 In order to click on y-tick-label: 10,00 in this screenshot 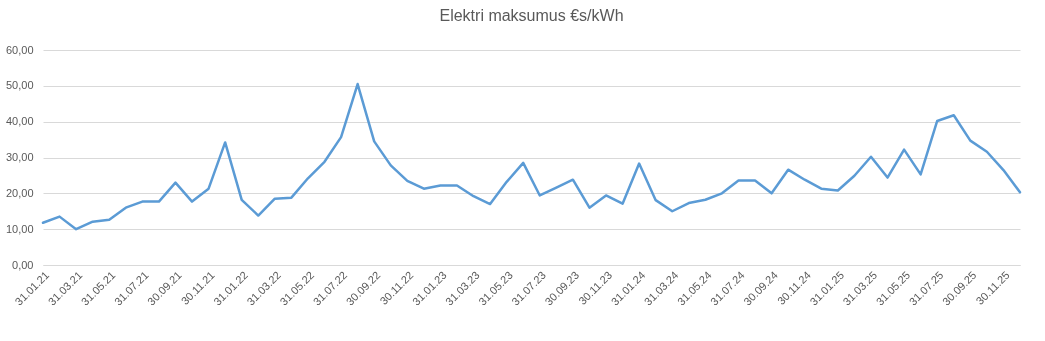, I will do `click(19, 228)`.